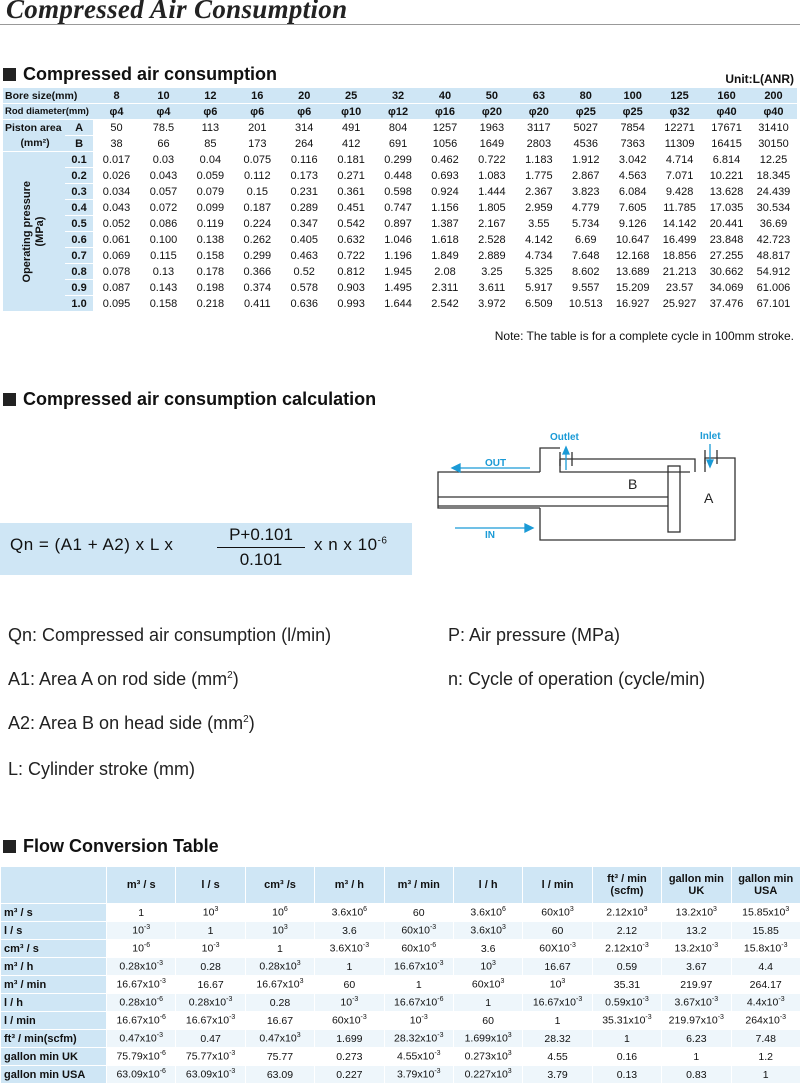  What do you see at coordinates (726, 111) in the screenshot?
I see `rod-value: φ40` at bounding box center [726, 111].